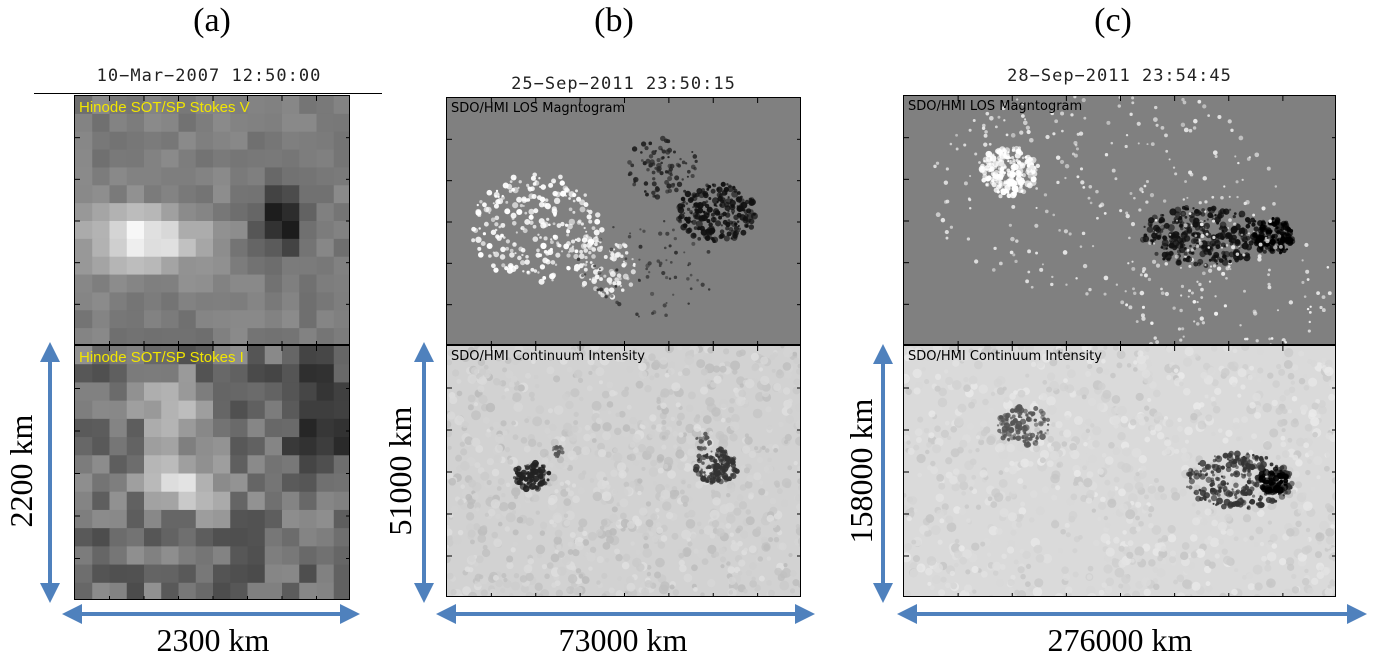  I want to click on continuum-title-c: SDO/HMI Continuum Intensity, so click(1005, 356).